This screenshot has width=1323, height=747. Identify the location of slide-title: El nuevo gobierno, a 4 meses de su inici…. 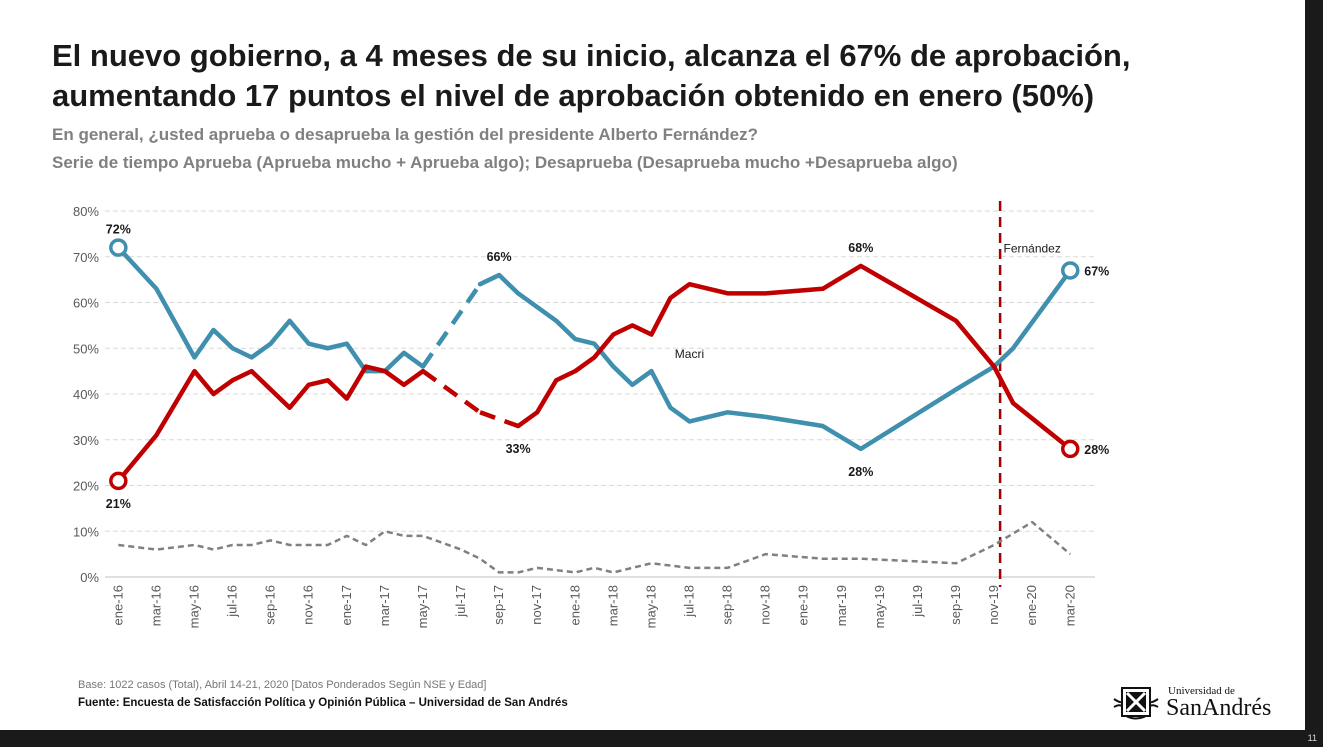
(672, 76).